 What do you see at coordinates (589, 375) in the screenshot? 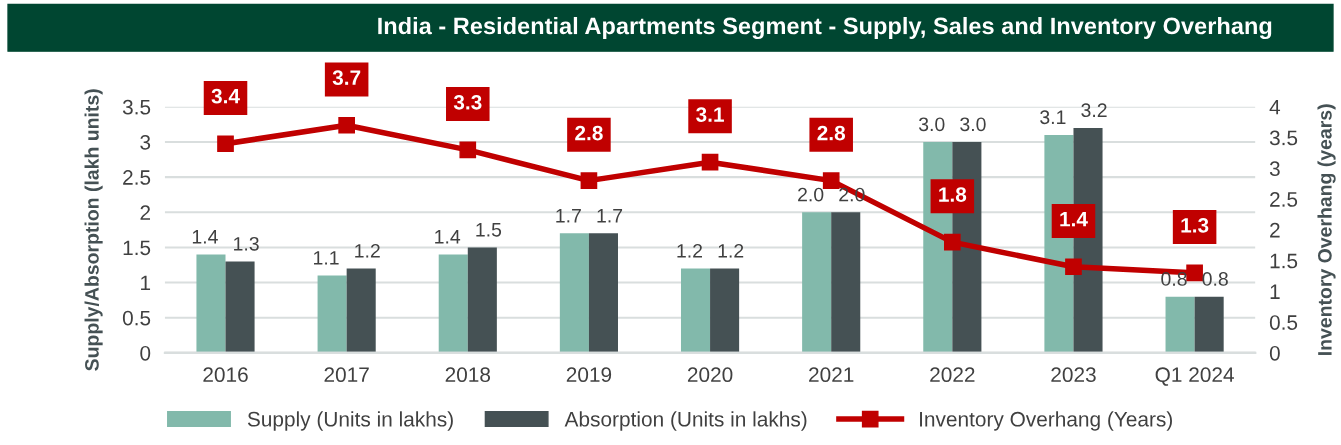
I see `x-tick-label: 2019` at bounding box center [589, 375].